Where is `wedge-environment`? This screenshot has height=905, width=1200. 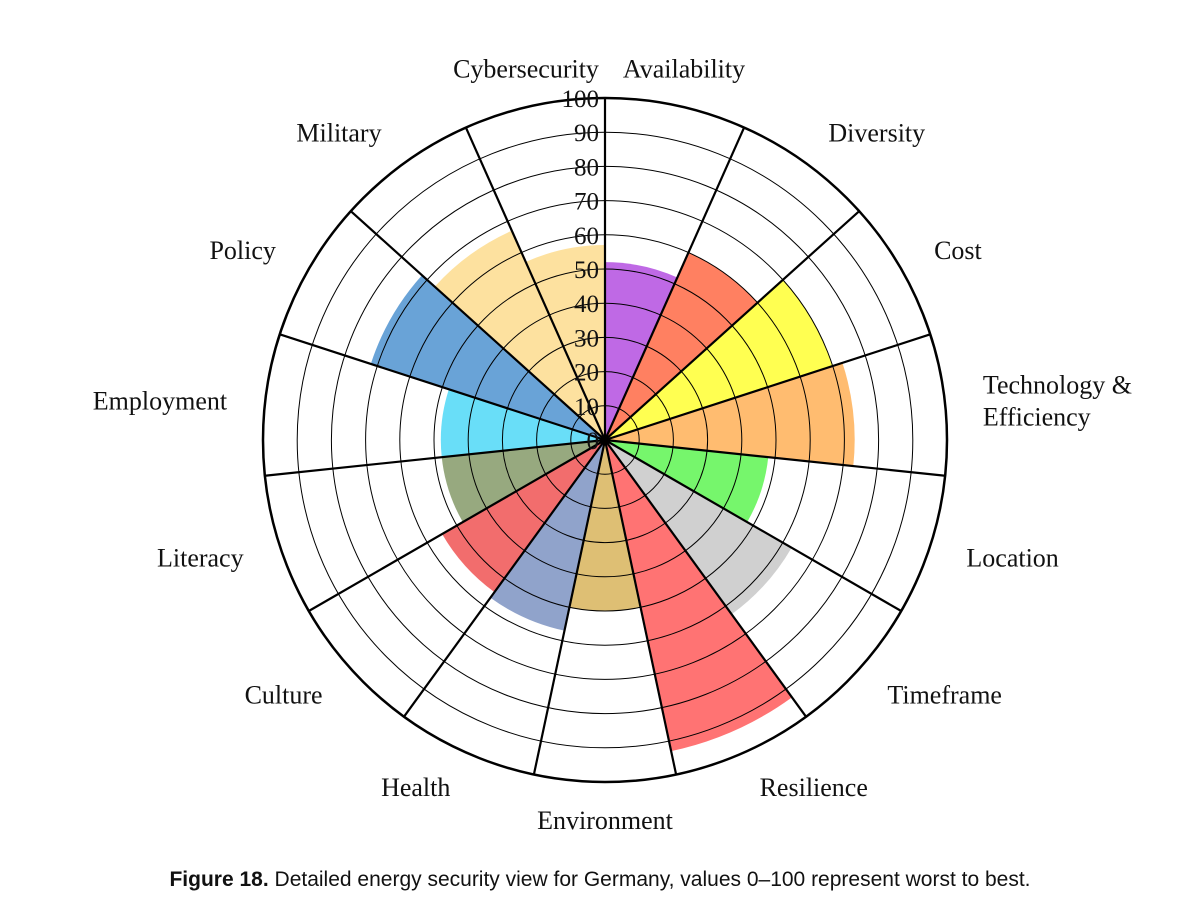
wedge-environment is located at coordinates (605, 525).